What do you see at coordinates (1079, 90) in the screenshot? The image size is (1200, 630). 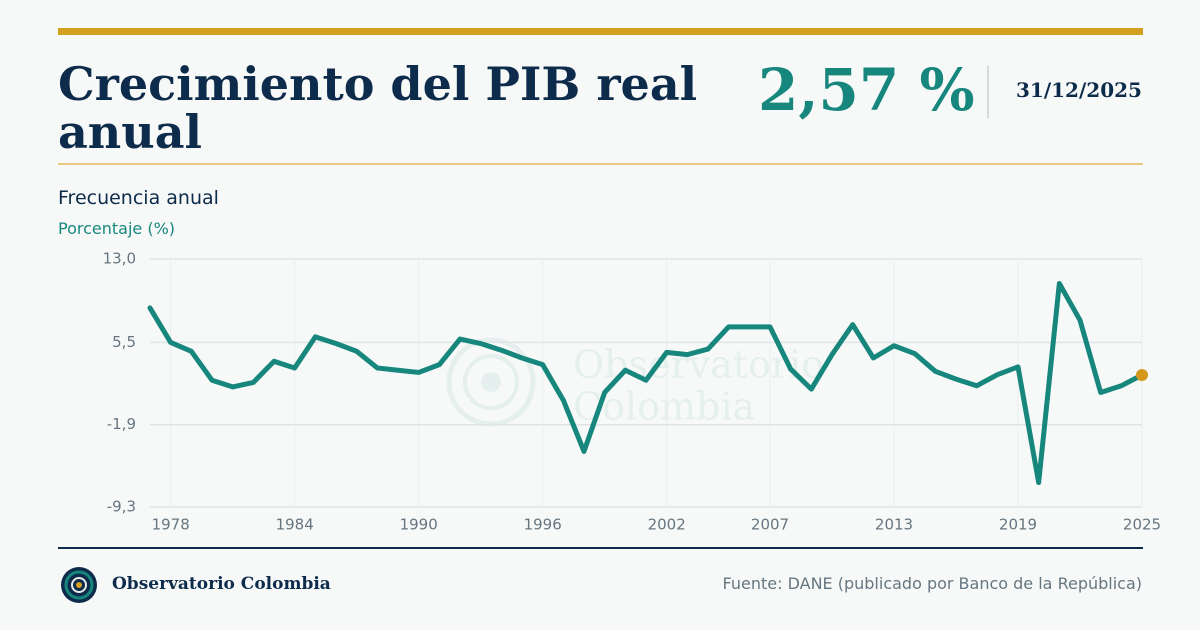 I see `date: 31/12/2025` at bounding box center [1079, 90].